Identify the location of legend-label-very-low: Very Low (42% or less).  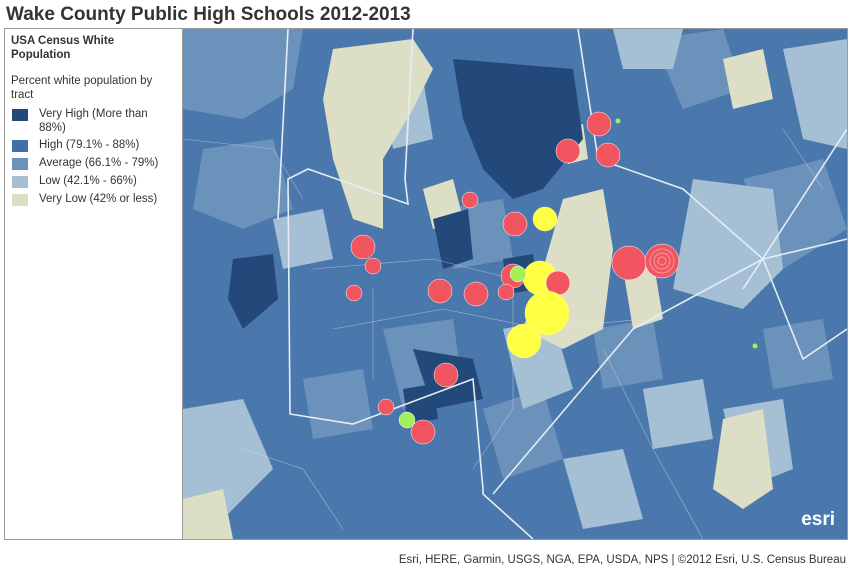
(98, 199).